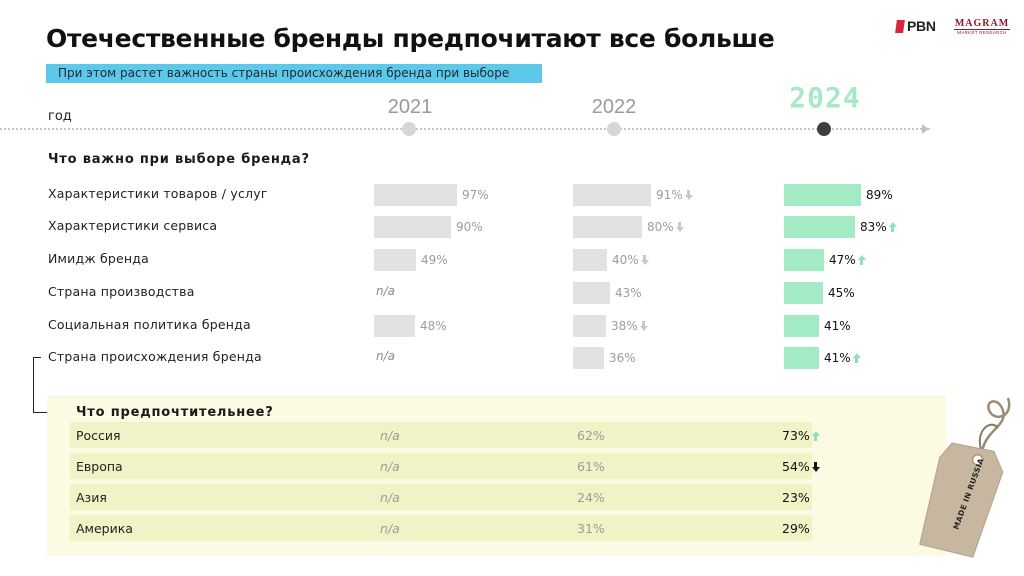 This screenshot has height=576, width=1024. What do you see at coordinates (921, 26) in the screenshot?
I see `pbn-logo-text: PBN` at bounding box center [921, 26].